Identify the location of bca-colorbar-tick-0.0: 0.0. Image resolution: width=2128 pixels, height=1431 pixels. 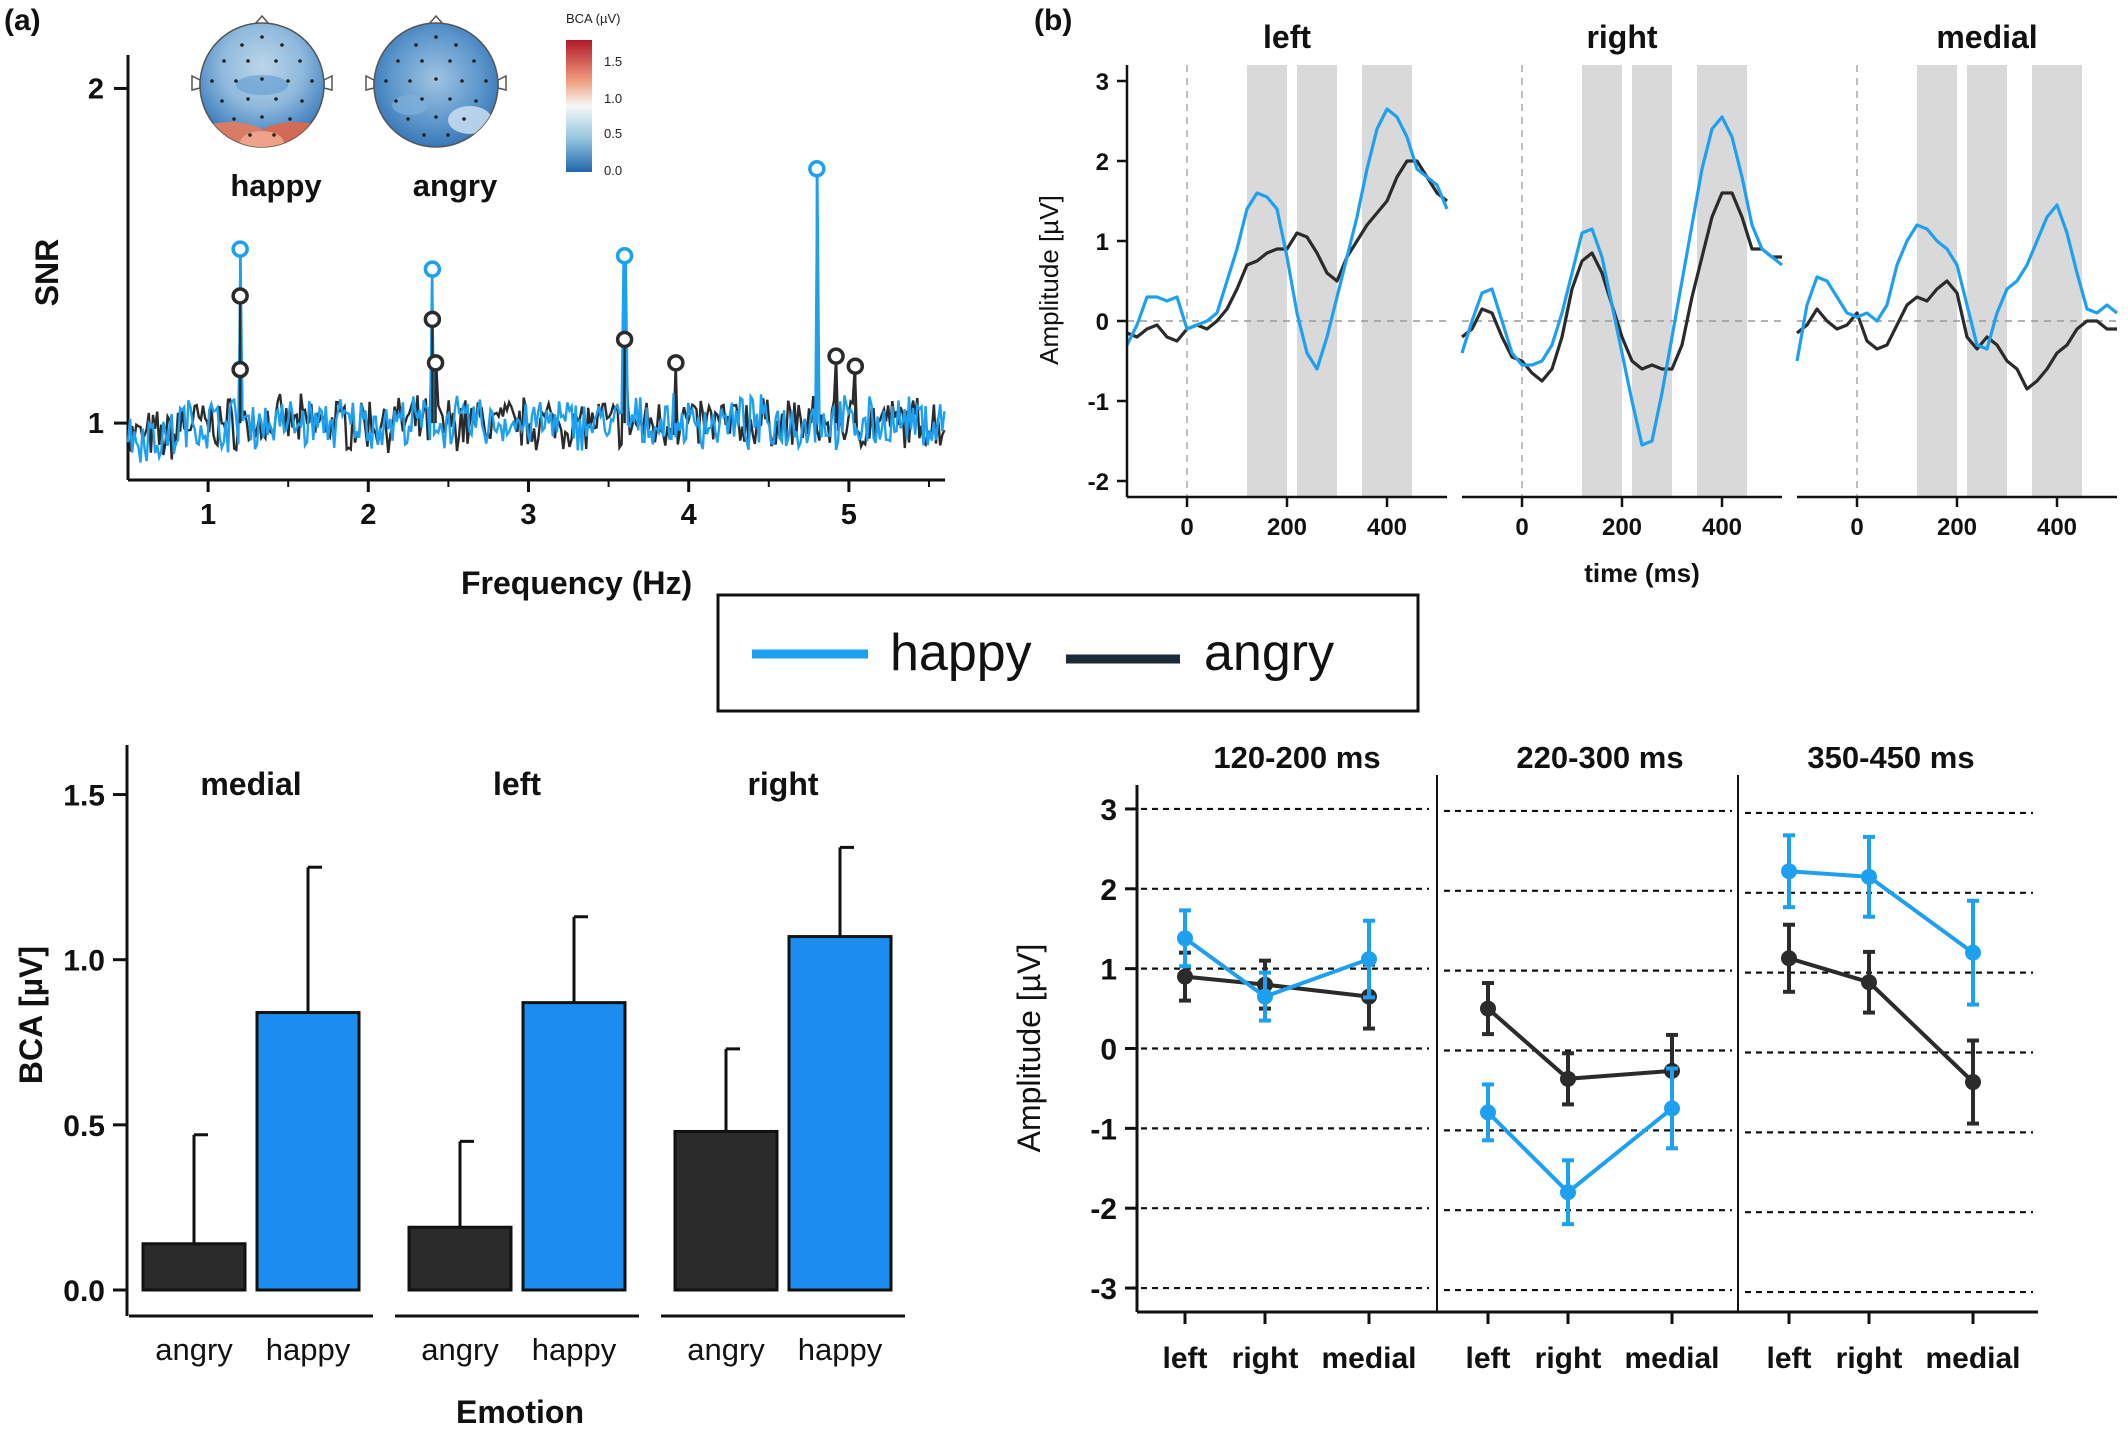
(613, 170).